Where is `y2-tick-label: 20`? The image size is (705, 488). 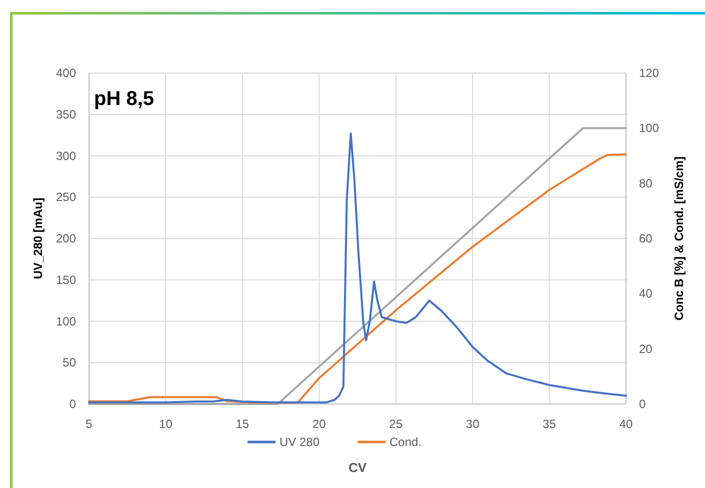 y2-tick-label: 20 is located at coordinates (646, 349).